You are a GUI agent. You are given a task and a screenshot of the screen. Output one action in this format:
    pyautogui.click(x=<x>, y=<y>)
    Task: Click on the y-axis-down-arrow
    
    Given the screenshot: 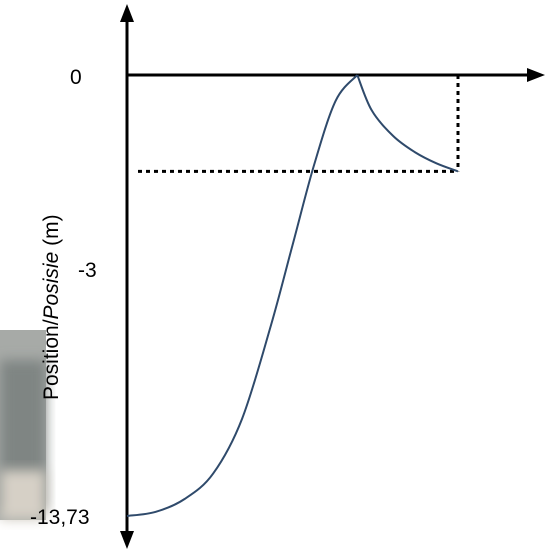 What is the action you would take?
    pyautogui.click(x=127, y=540)
    